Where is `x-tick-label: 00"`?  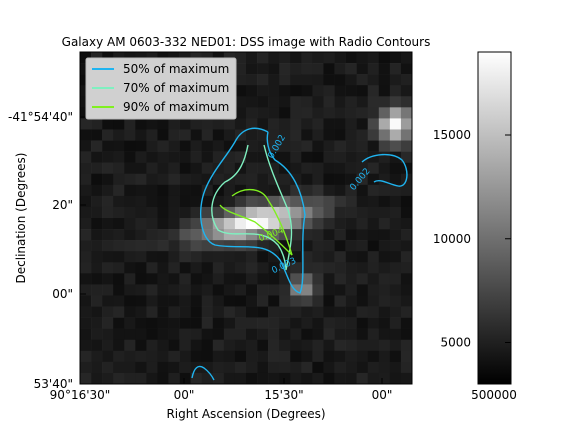 x-tick-label: 00" is located at coordinates (382, 395).